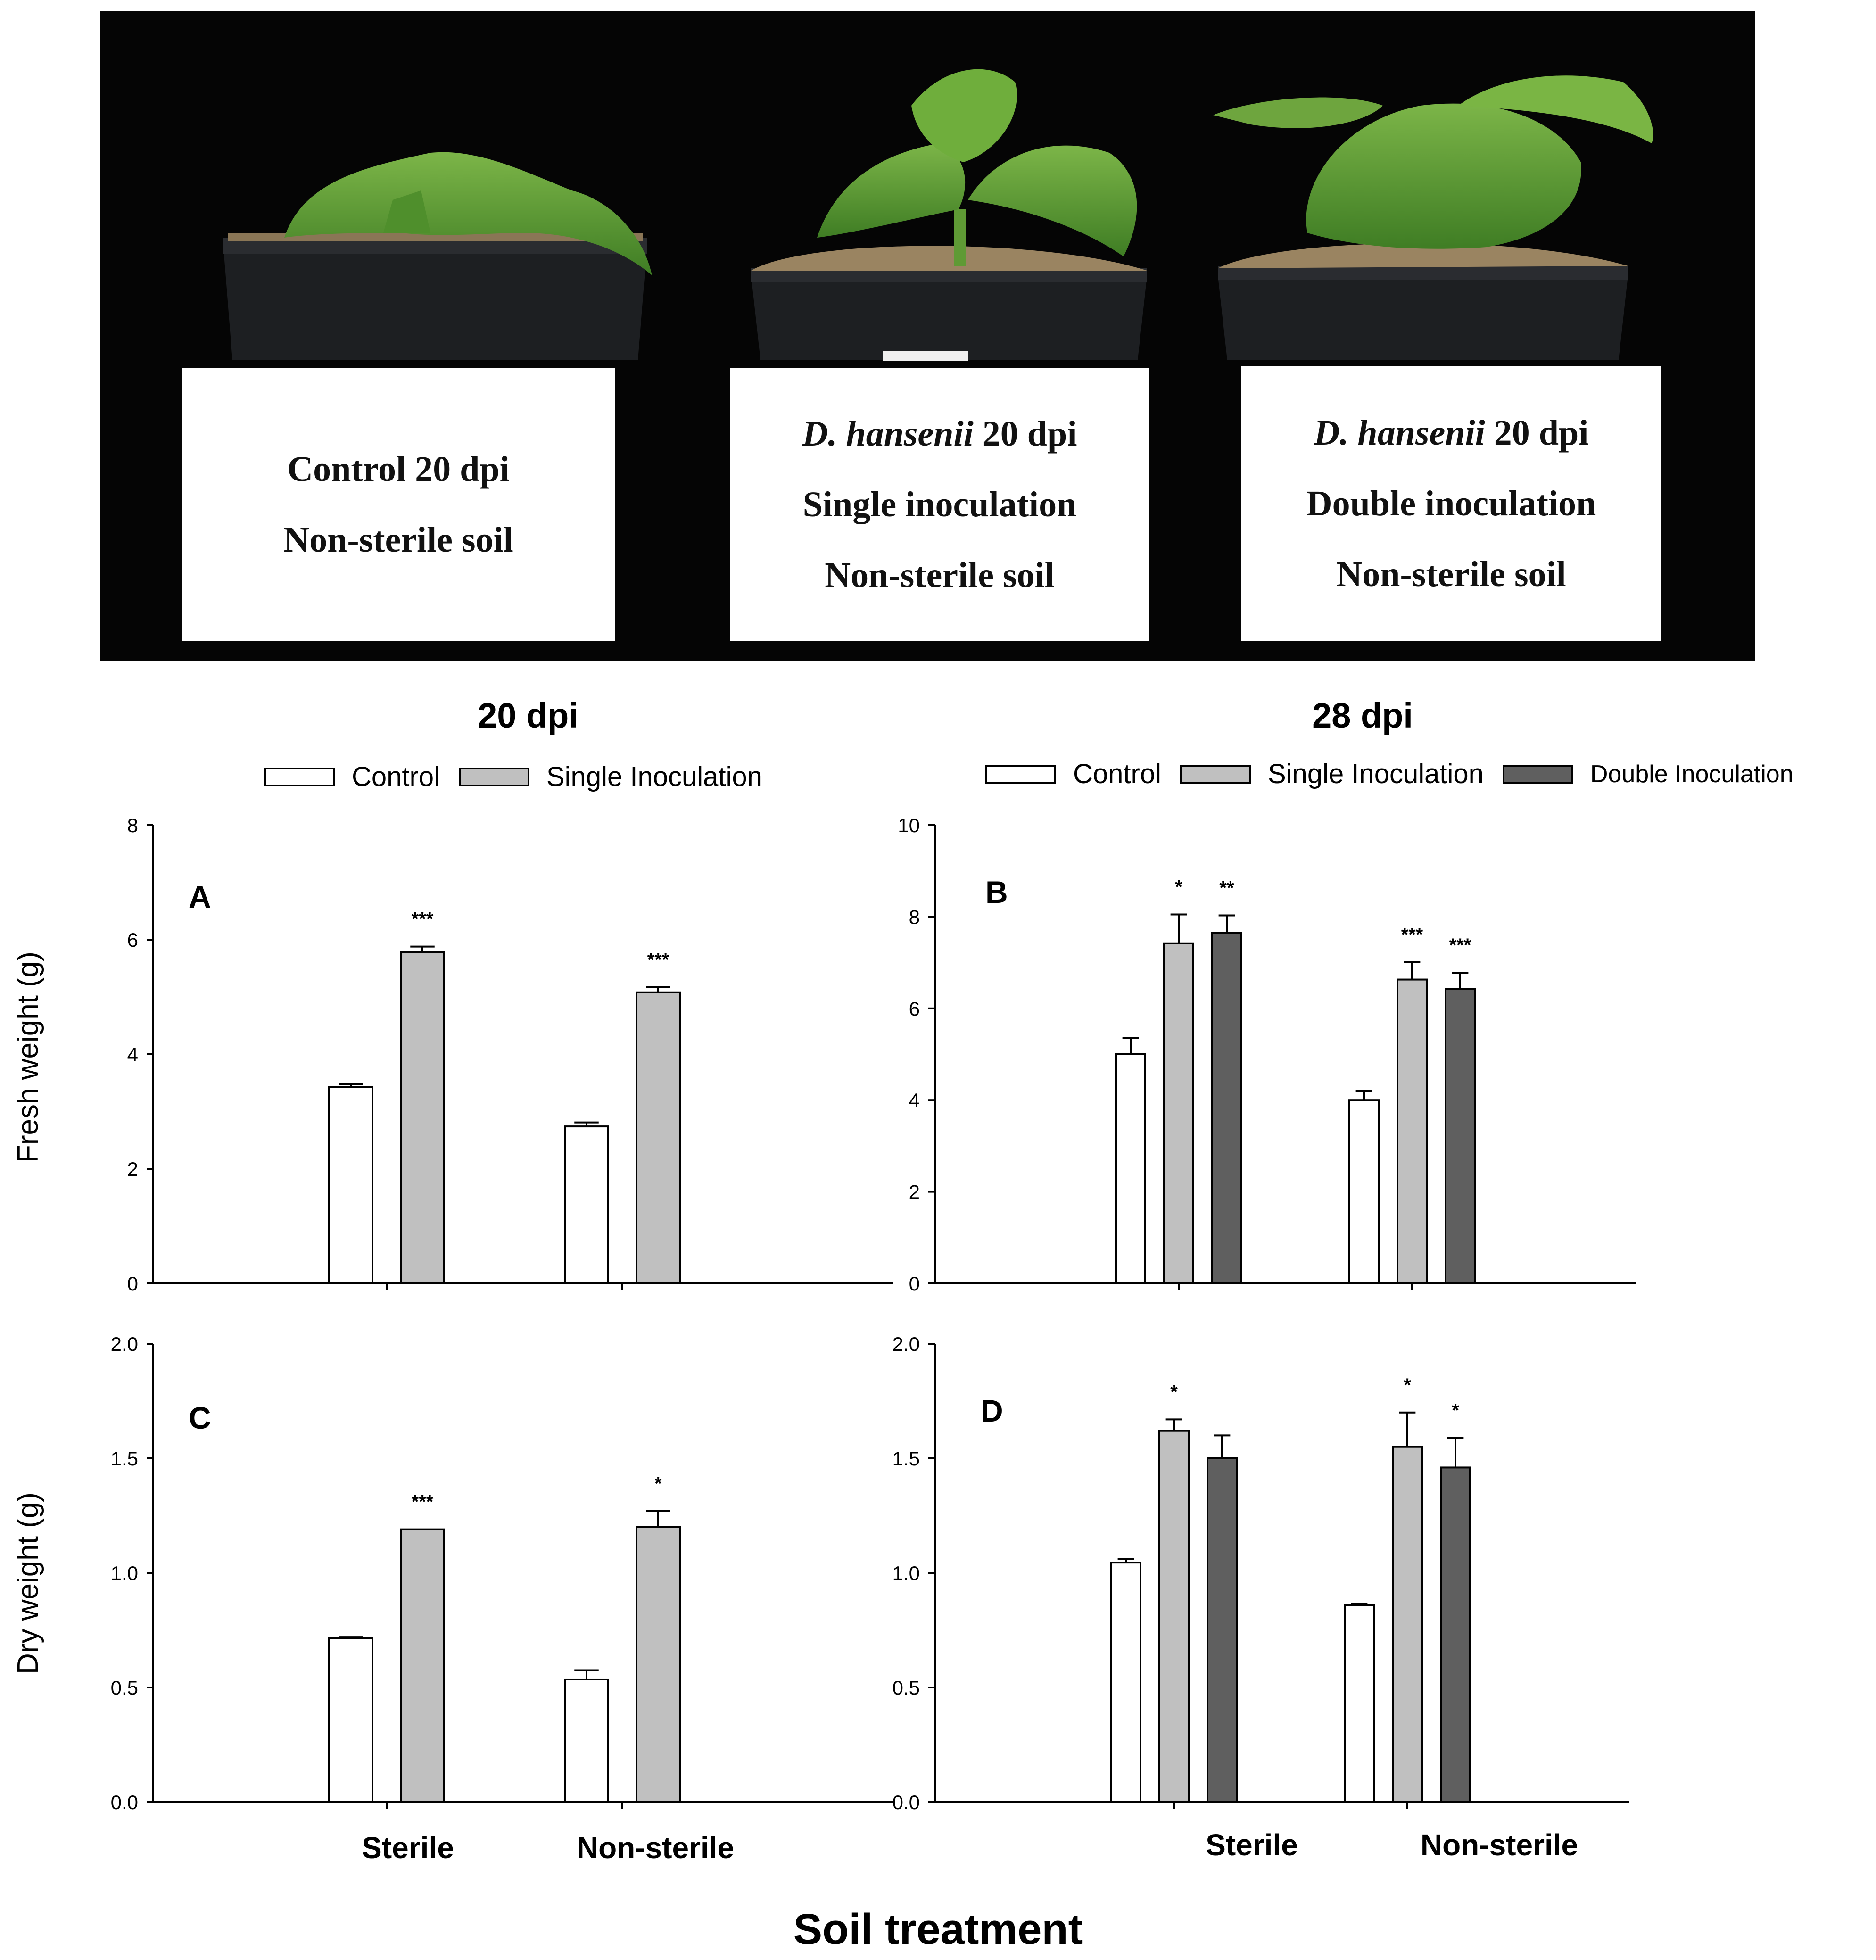 The image size is (1876, 1960). I want to click on panel-letter-C: C, so click(200, 1417).